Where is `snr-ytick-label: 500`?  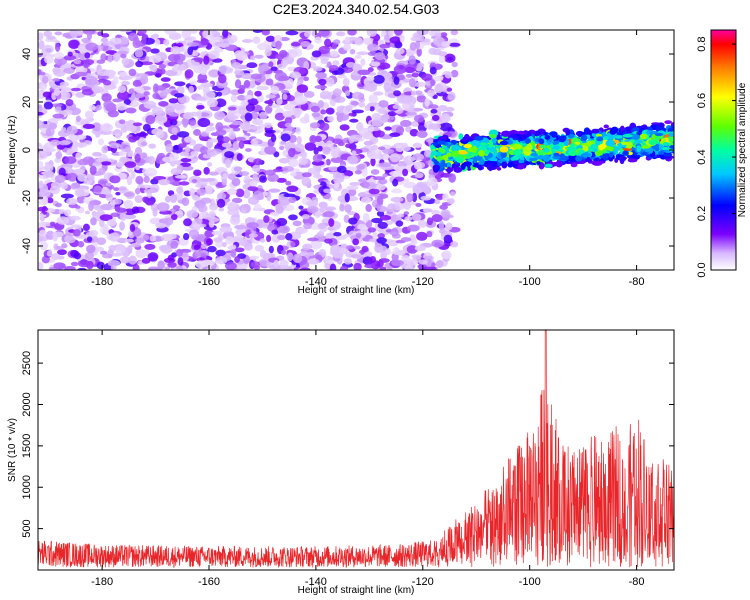
snr-ytick-label: 500 is located at coordinates (27, 528).